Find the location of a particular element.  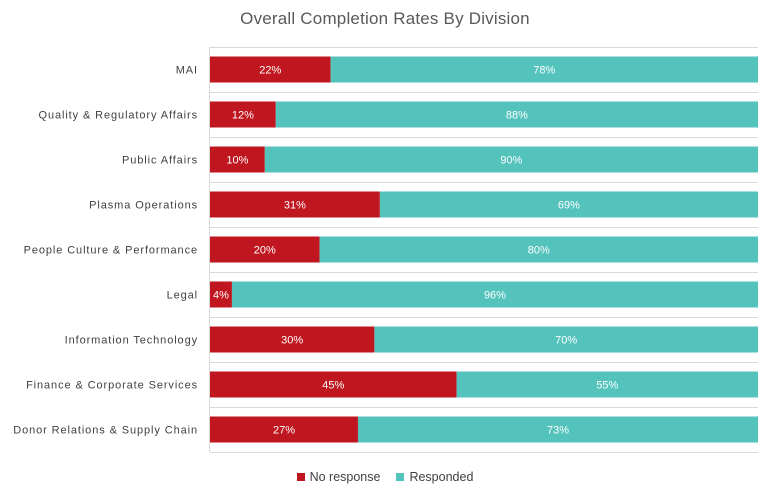

data-label: 88% is located at coordinates (517, 116).